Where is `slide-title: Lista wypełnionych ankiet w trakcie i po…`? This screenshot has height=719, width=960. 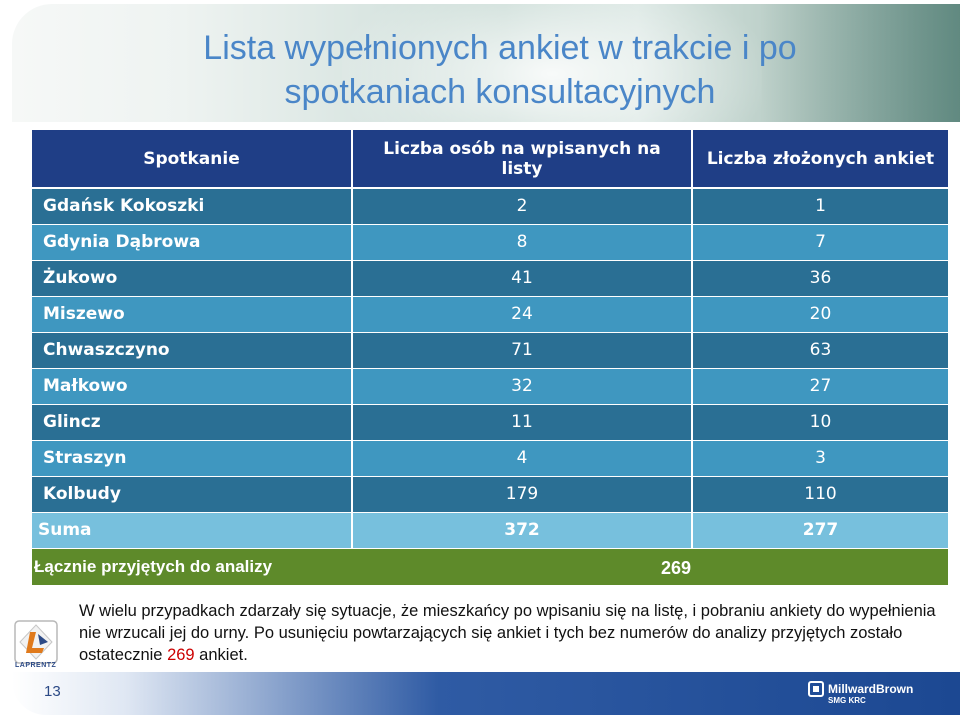
slide-title: Lista wypełnionych ankiet w trakcie i po… is located at coordinates (500, 70).